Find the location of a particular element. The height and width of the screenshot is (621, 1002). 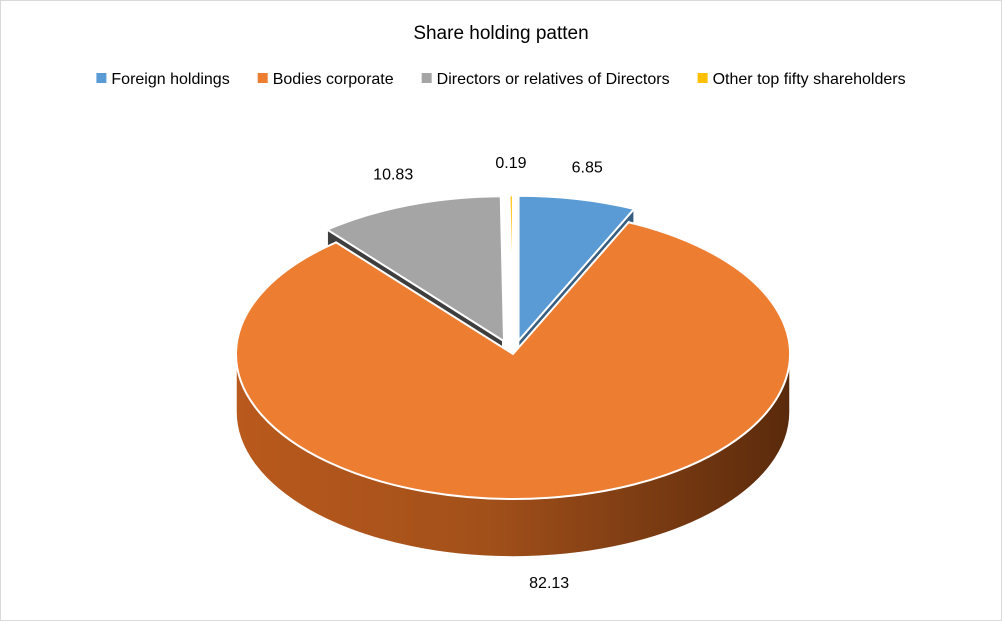

legend-item-other-top-fifty-shareholders: Other top fifty shareholders is located at coordinates (801, 79).